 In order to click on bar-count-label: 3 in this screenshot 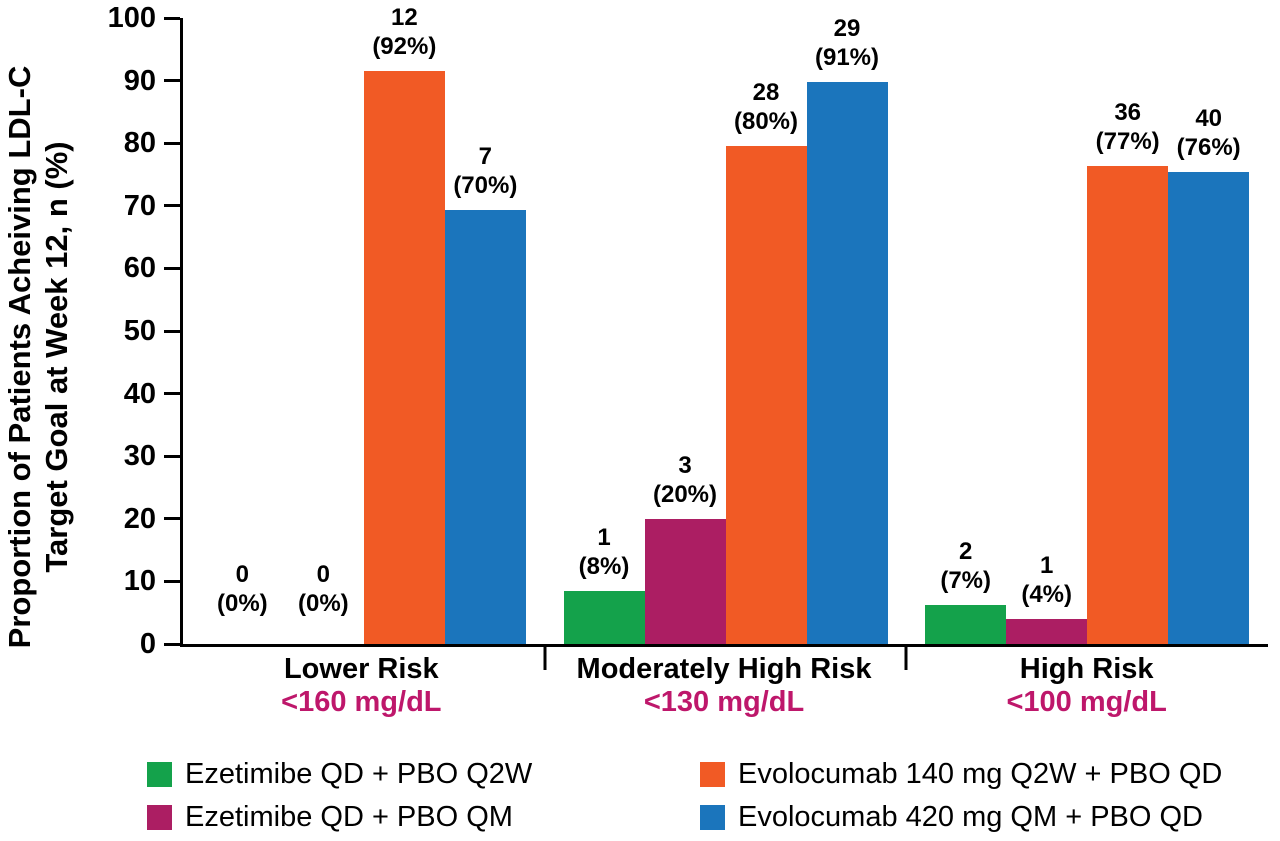, I will do `click(685, 465)`.